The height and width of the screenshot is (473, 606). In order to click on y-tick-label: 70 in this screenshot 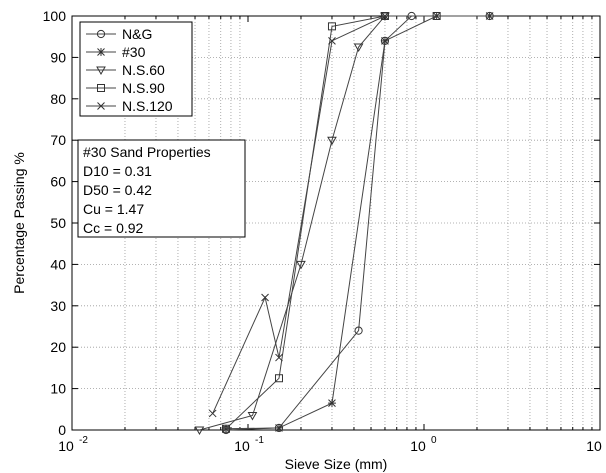, I will do `click(58, 140)`.